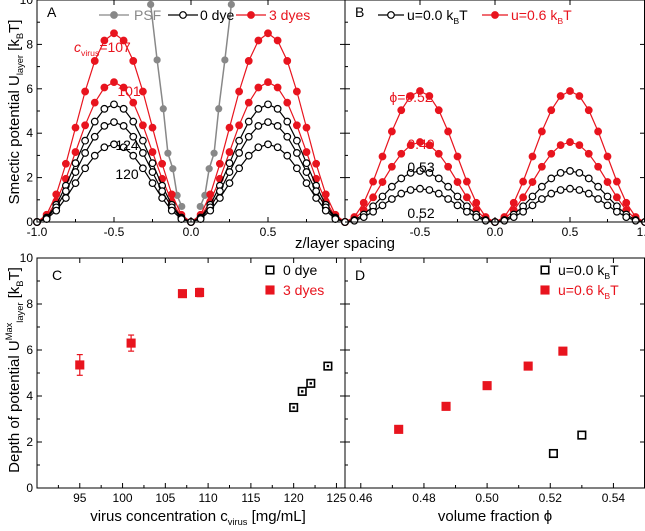 This screenshot has height=531, width=645. I want to click on legend-c-label: 0 dye, so click(300, 270).